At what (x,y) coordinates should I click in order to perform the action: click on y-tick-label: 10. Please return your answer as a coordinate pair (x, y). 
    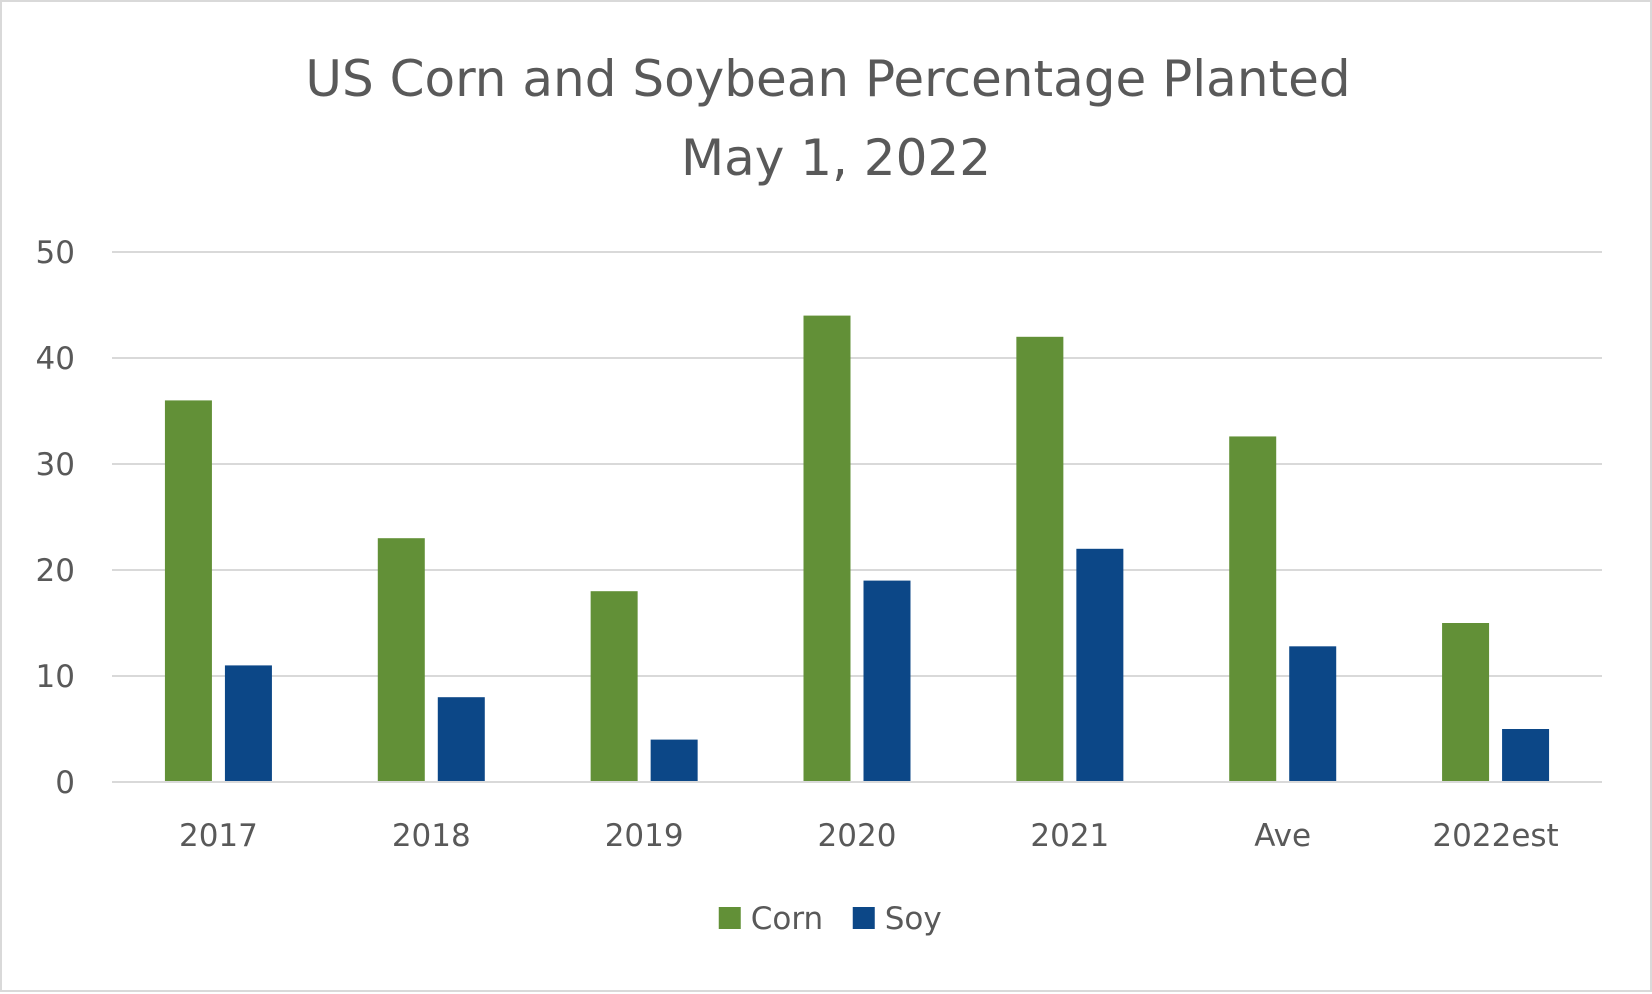
    Looking at the image, I should click on (55, 677).